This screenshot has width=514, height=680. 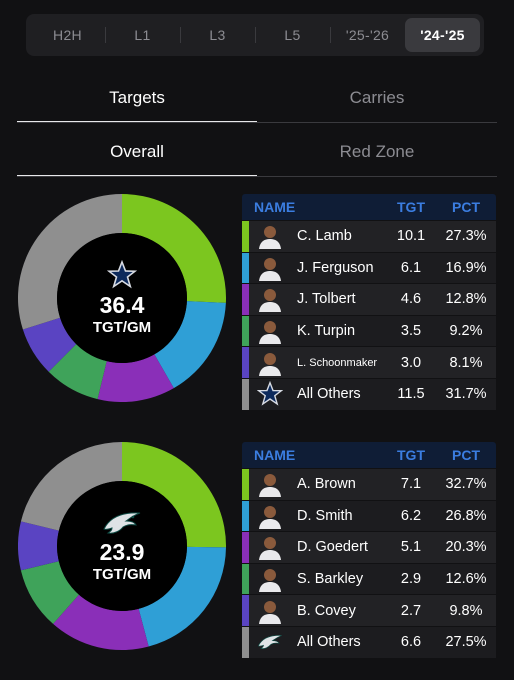 What do you see at coordinates (369, 610) in the screenshot?
I see `table-row: B. Covey 2.7 9.8%` at bounding box center [369, 610].